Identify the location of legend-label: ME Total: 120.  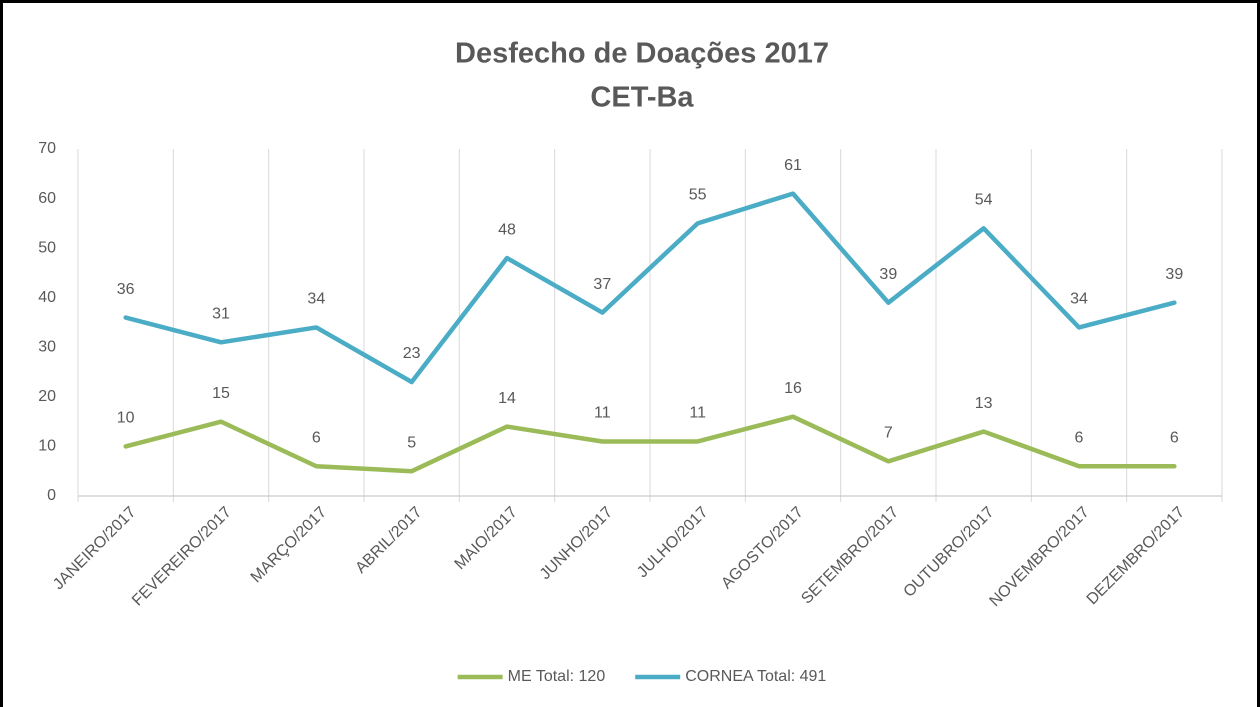
(557, 676).